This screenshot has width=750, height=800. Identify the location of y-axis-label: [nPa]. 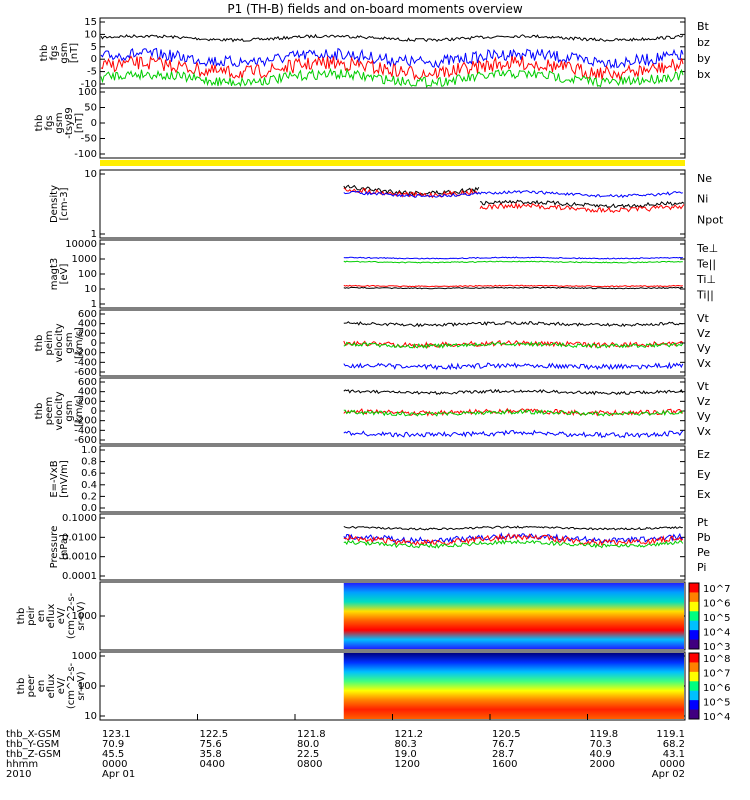
(64, 547).